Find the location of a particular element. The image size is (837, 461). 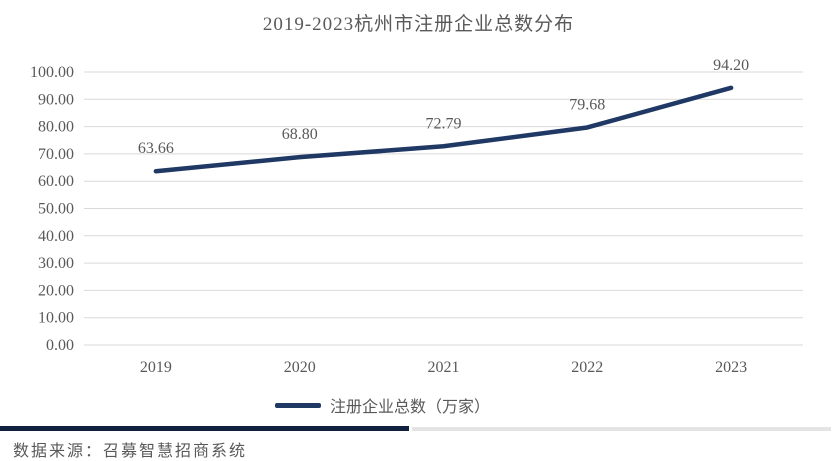

legend-line-marker-icon is located at coordinates (297, 405).